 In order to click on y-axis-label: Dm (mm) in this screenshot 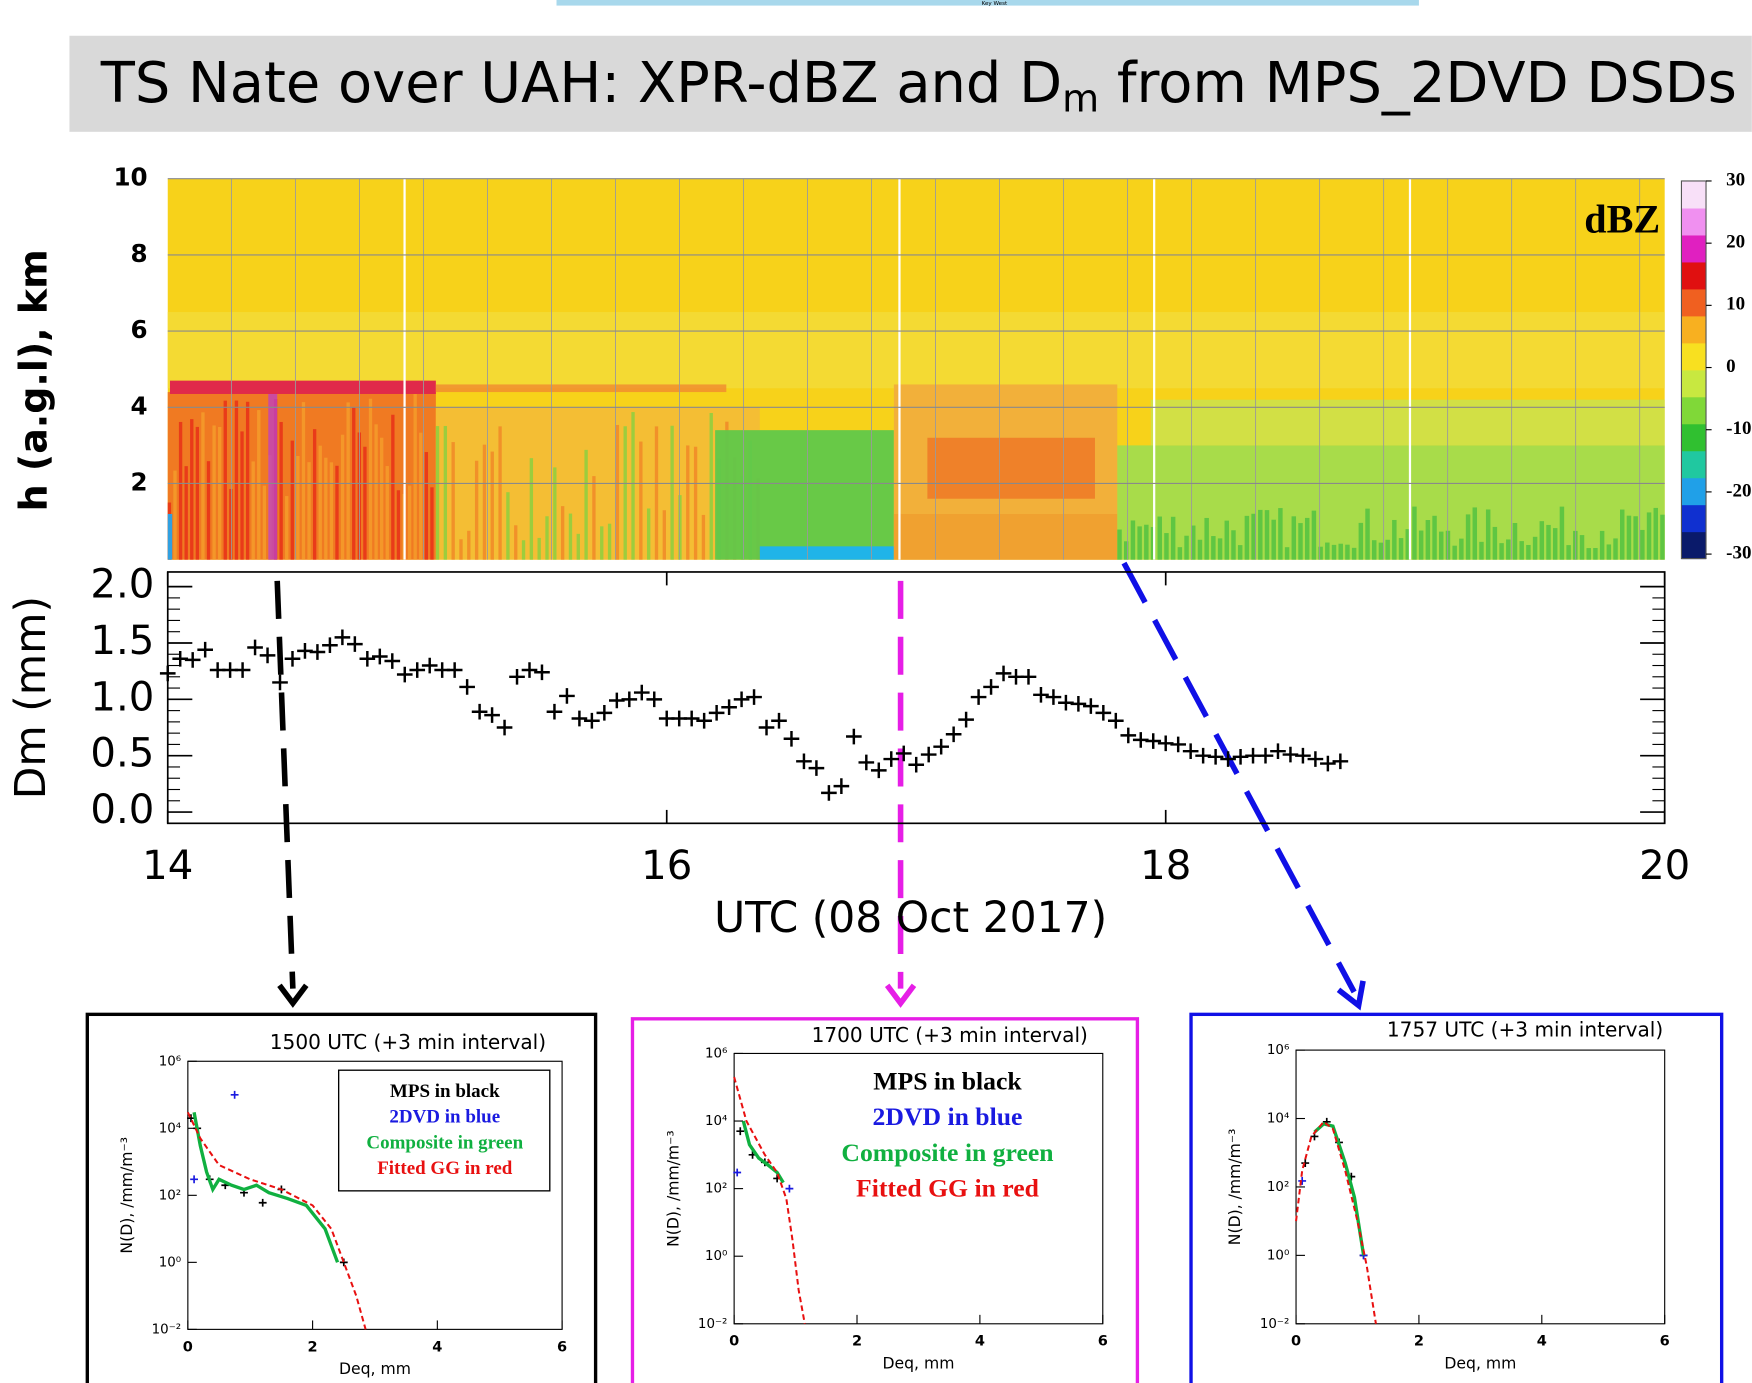, I will do `click(31, 697)`.